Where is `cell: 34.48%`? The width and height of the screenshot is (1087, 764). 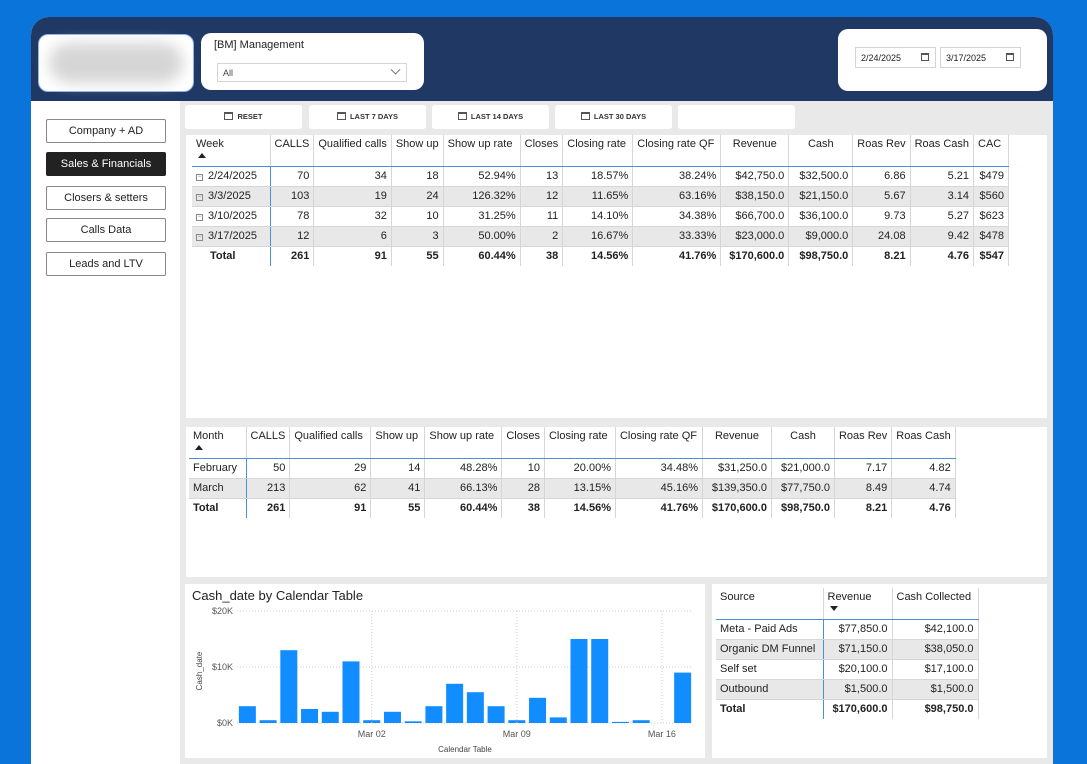 cell: 34.48% is located at coordinates (659, 468).